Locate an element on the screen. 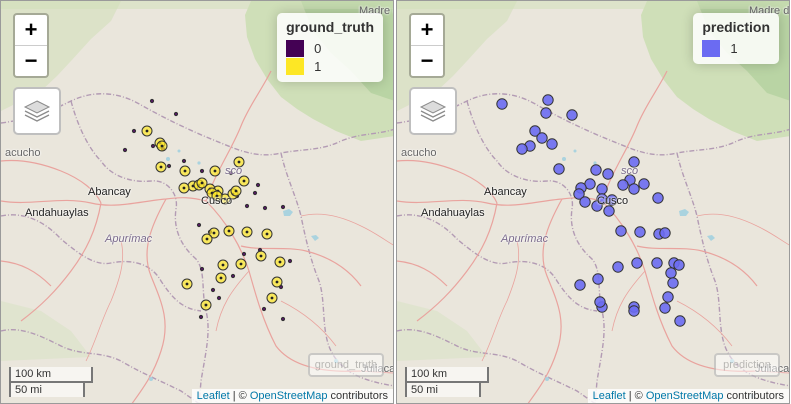 The width and height of the screenshot is (791, 404). place-label-abancay: Abancay is located at coordinates (505, 192).